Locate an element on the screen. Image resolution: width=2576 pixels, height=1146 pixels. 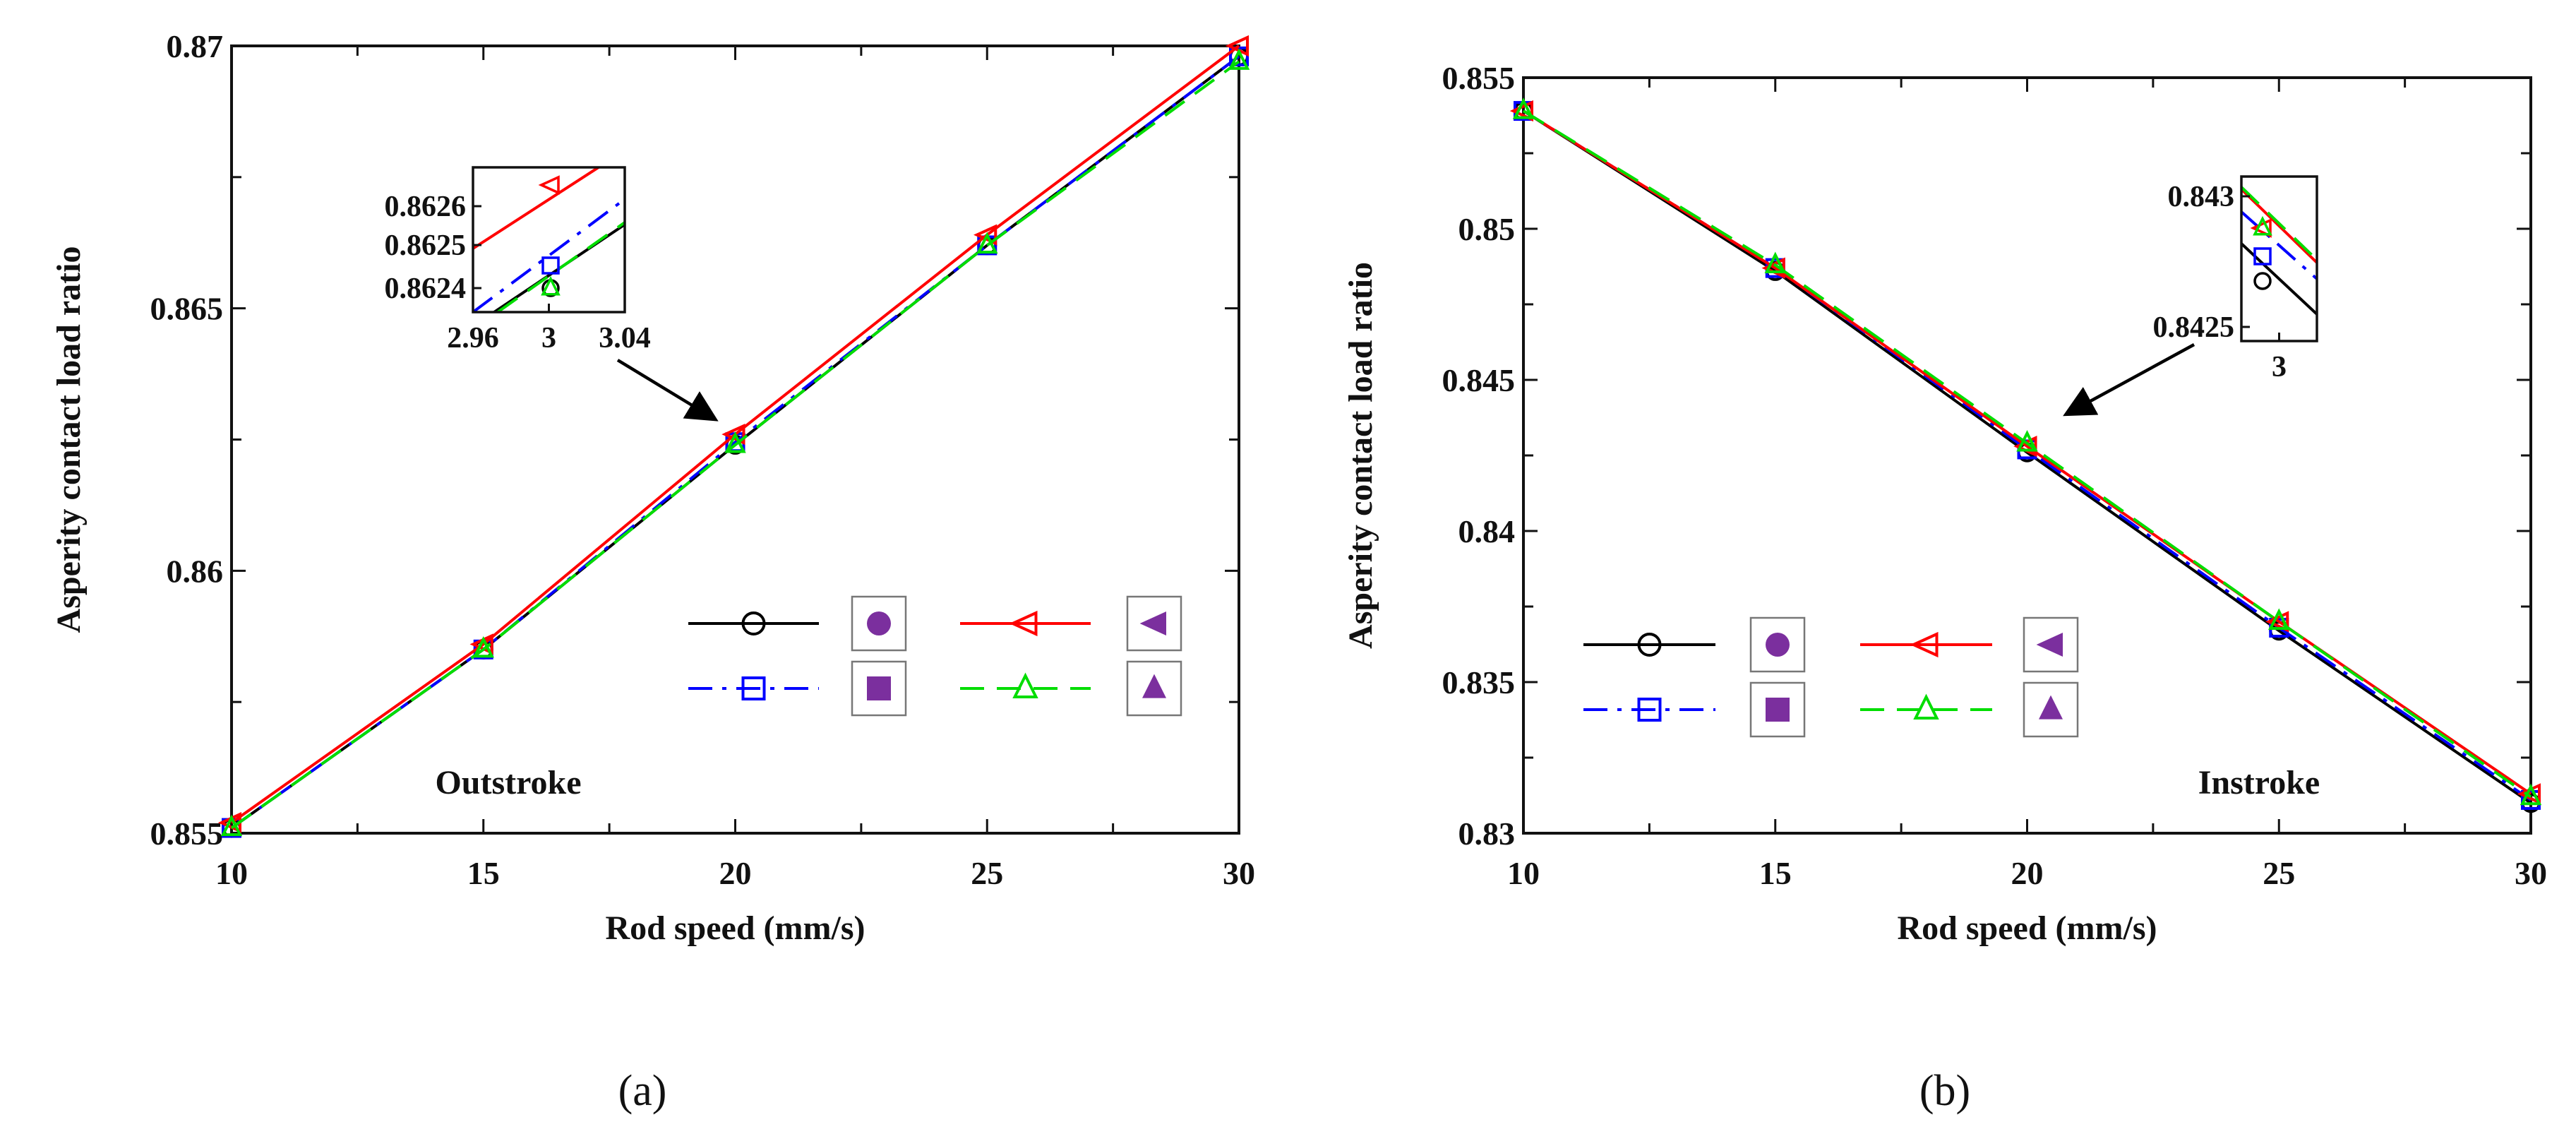
data-point-s2 is located at coordinates (1239, 56).